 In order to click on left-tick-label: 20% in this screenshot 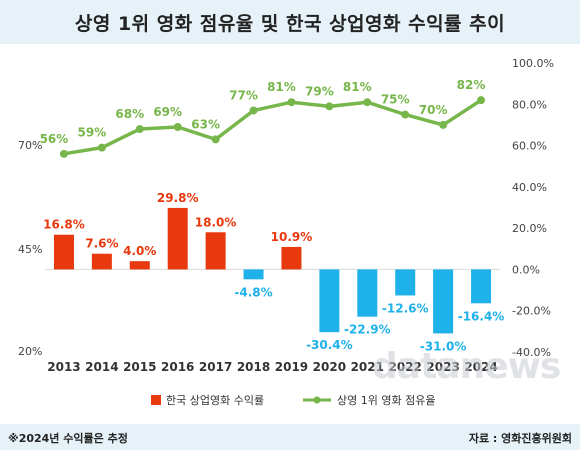, I will do `click(30, 351)`.